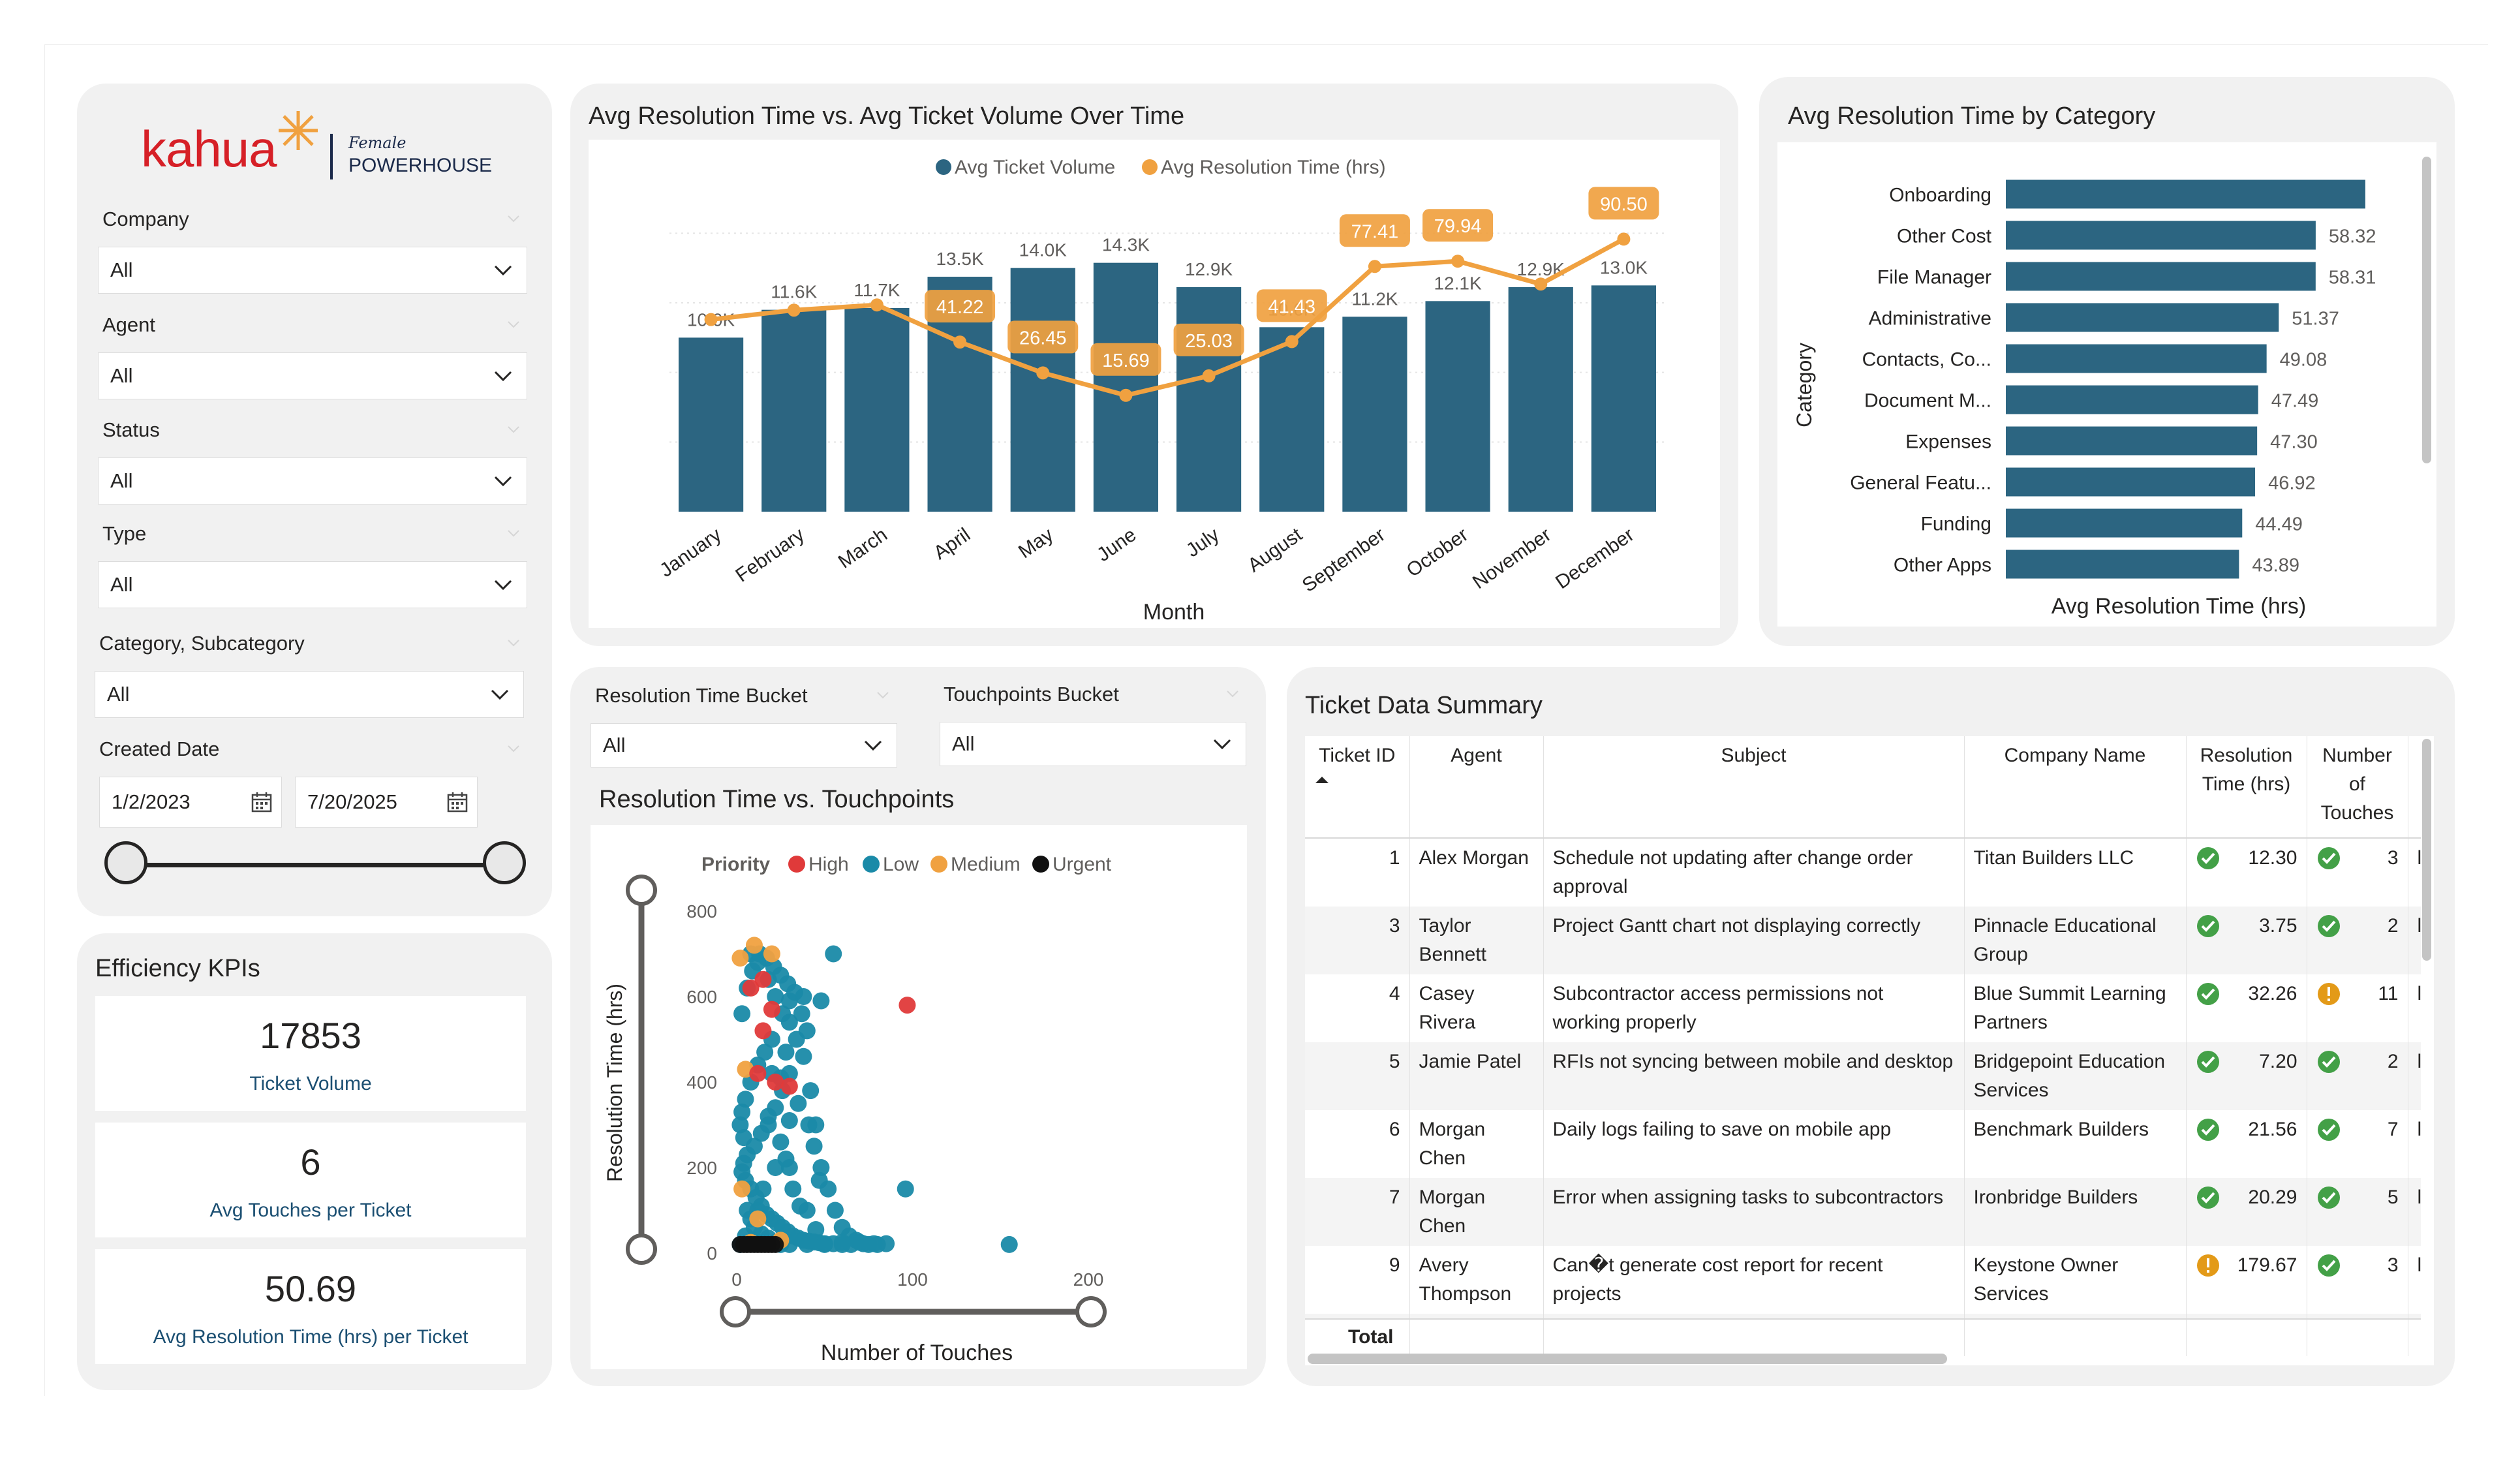  What do you see at coordinates (513, 749) in the screenshot?
I see `created-date-collapse-icon` at bounding box center [513, 749].